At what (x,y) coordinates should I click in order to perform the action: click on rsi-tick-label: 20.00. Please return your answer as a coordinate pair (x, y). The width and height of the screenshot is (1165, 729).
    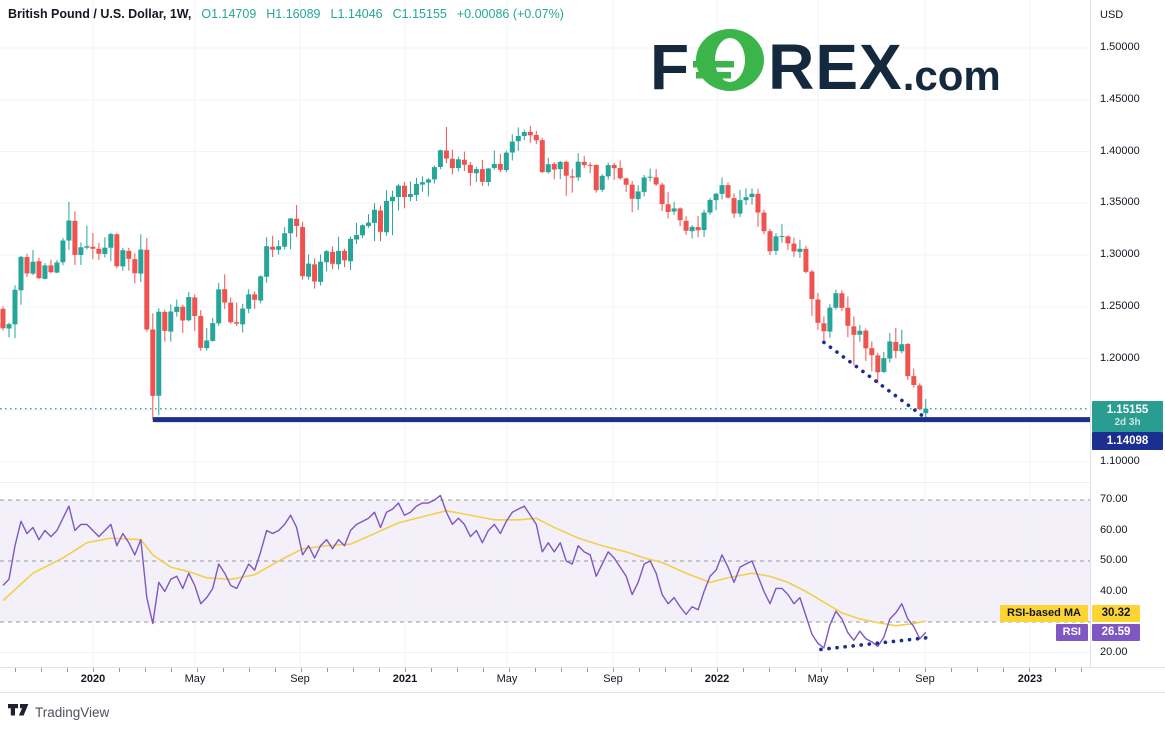
    Looking at the image, I should click on (1114, 651).